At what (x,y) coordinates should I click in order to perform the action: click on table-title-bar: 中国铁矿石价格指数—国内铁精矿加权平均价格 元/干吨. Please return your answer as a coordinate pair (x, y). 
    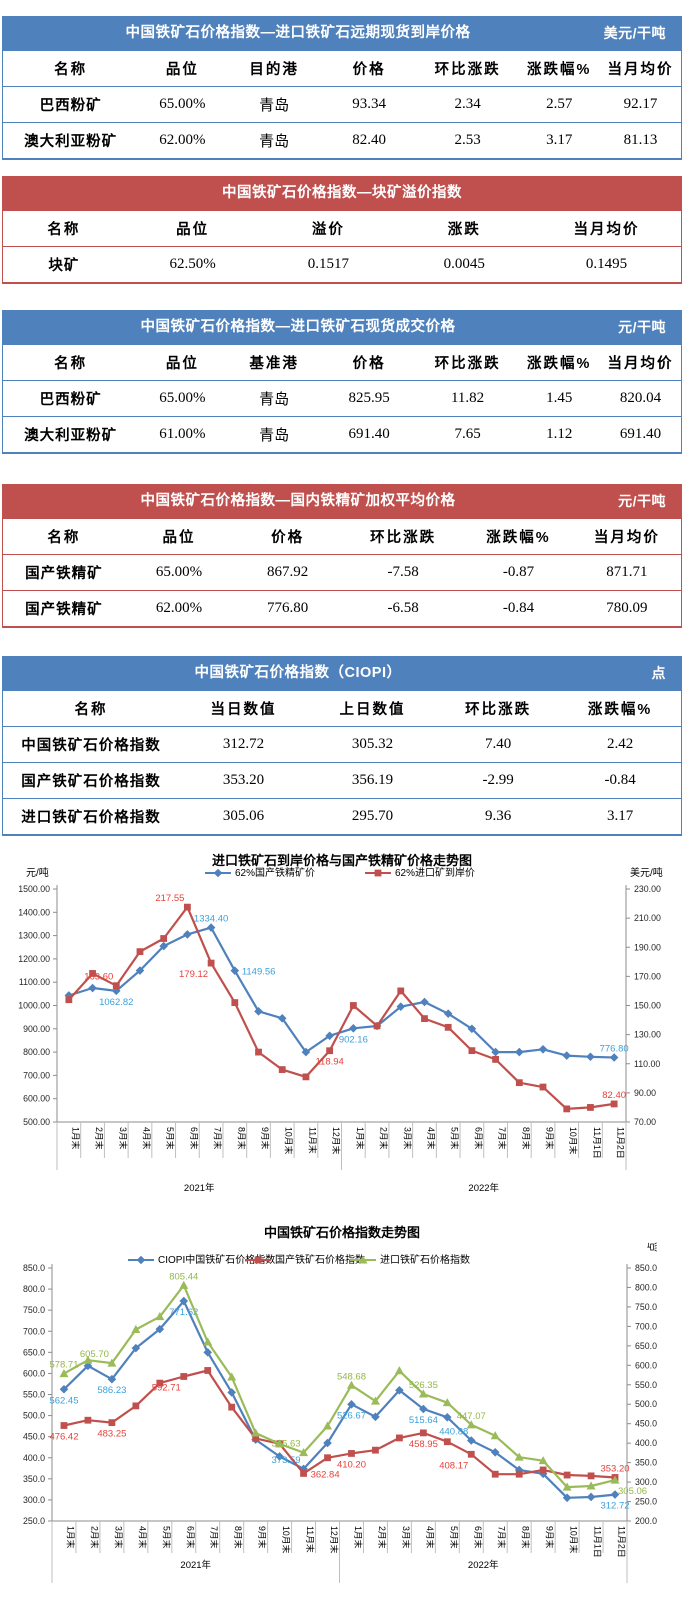
    Looking at the image, I should click on (342, 501).